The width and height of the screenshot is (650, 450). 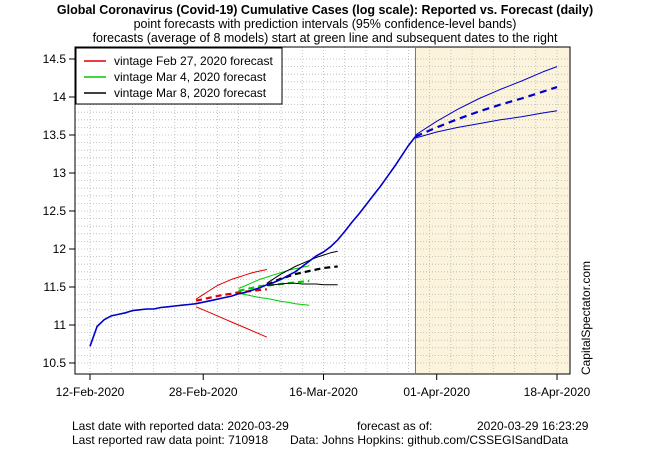 I want to click on y-tick-label: 13, so click(x=60, y=173).